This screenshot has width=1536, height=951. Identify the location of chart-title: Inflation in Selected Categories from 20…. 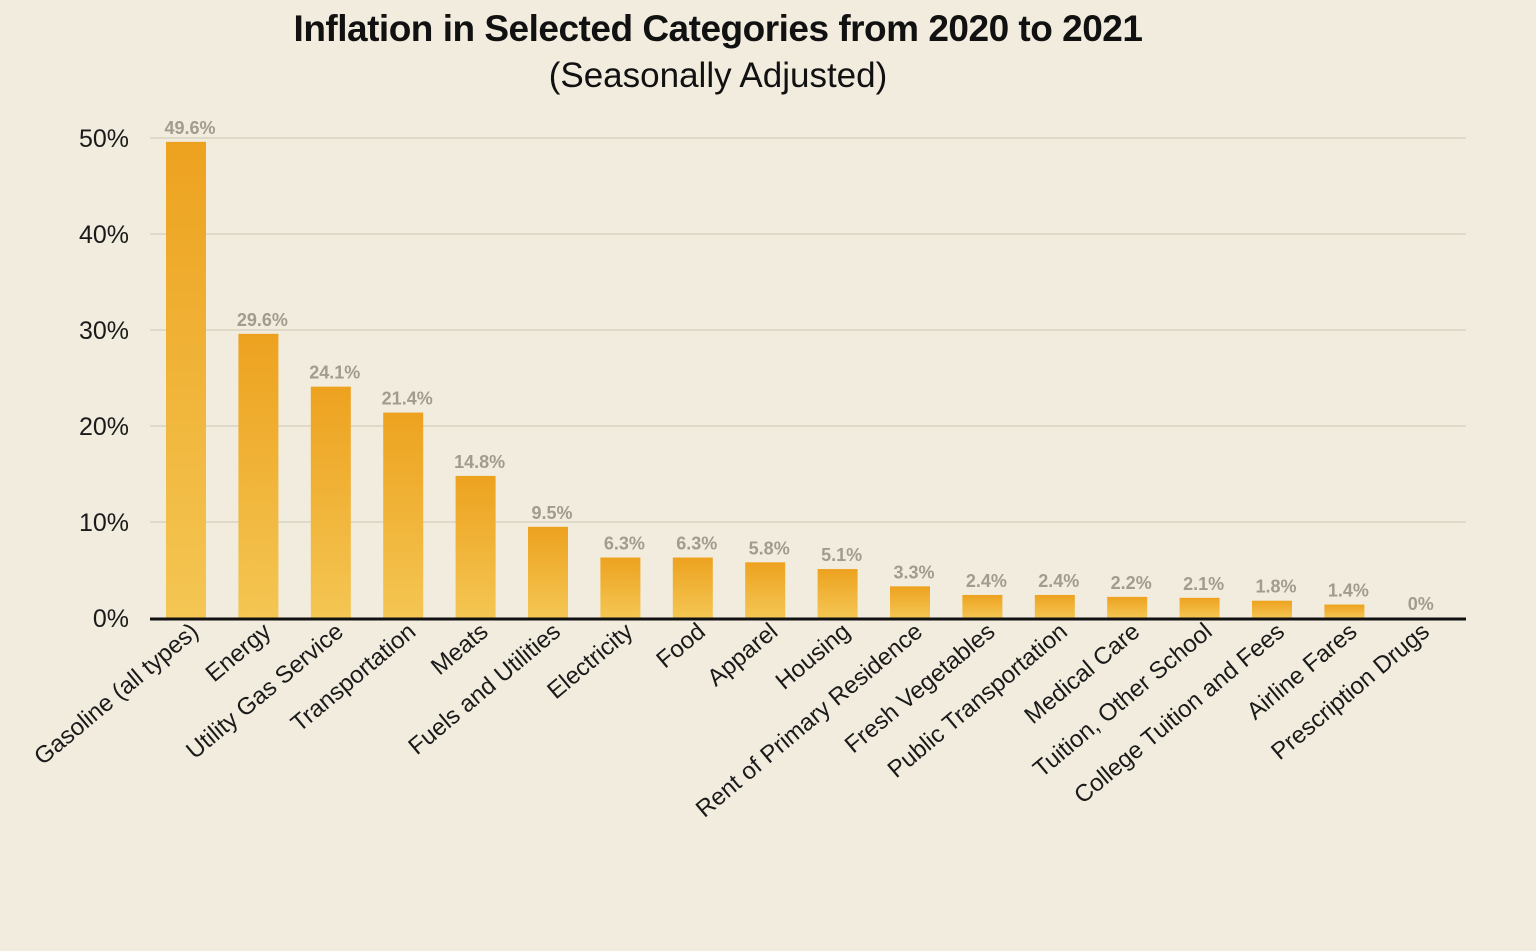
(718, 28).